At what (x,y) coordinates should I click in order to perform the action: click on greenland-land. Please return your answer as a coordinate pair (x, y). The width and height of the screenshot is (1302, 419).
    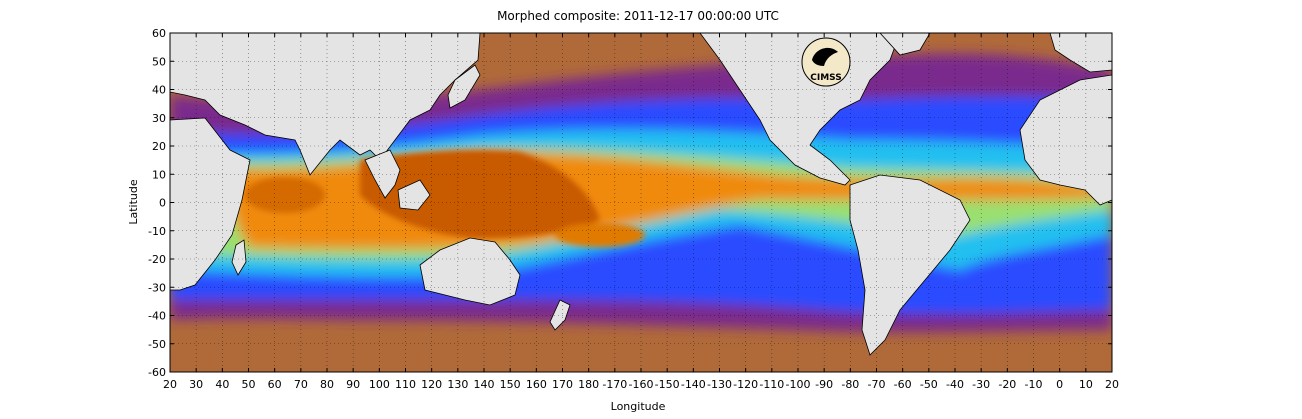
    Looking at the image, I should click on (905, 44).